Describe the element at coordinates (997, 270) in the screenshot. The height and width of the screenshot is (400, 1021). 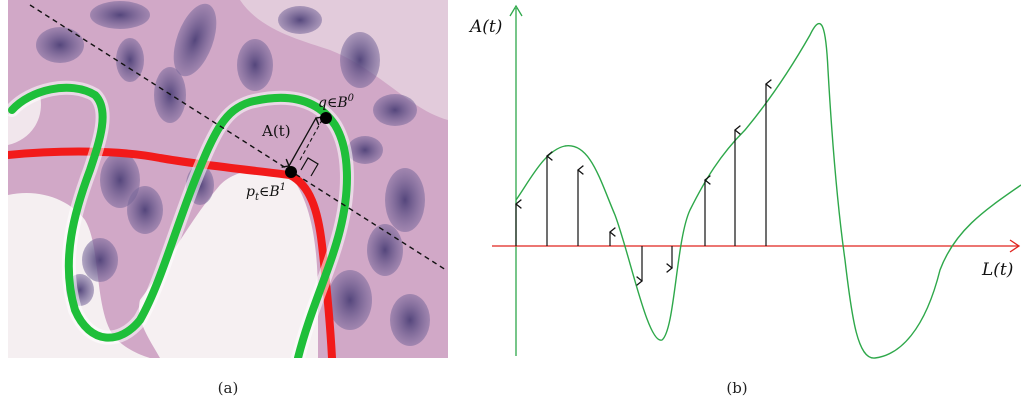
I see `x-axis-label: L(t)` at that location.